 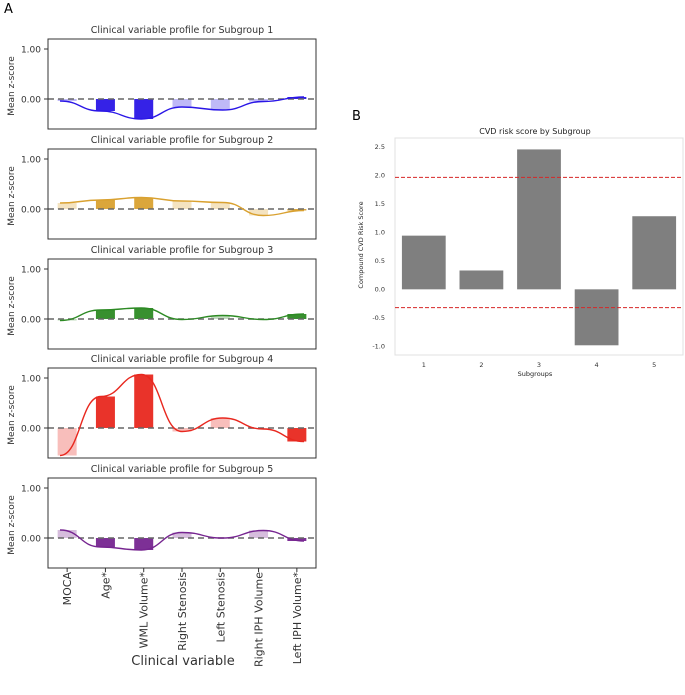 What do you see at coordinates (31, 51) in the screenshot?
I see `subgroup-1-ytick-label: 1.00` at bounding box center [31, 51].